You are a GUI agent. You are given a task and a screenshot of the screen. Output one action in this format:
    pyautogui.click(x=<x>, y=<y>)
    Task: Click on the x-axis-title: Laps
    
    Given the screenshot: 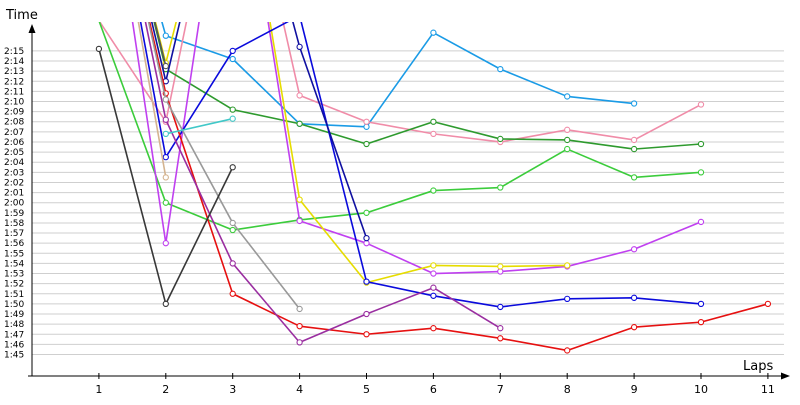 What is the action you would take?
    pyautogui.click(x=758, y=366)
    